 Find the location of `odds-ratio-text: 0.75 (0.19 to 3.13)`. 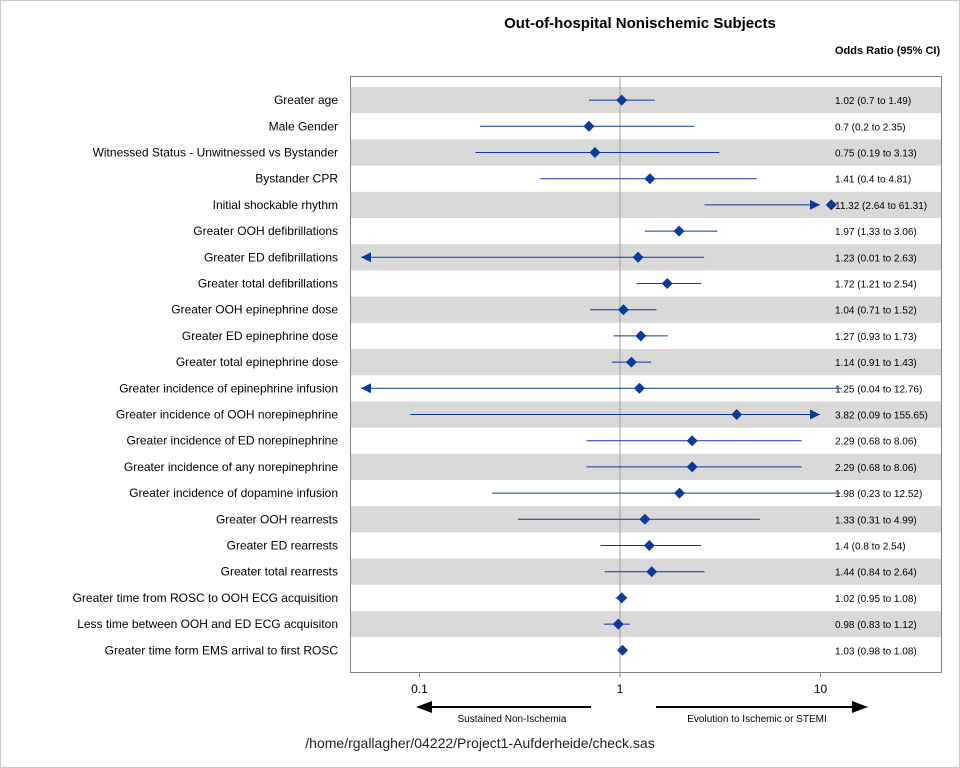

odds-ratio-text: 0.75 (0.19 to 3.13) is located at coordinates (876, 154).